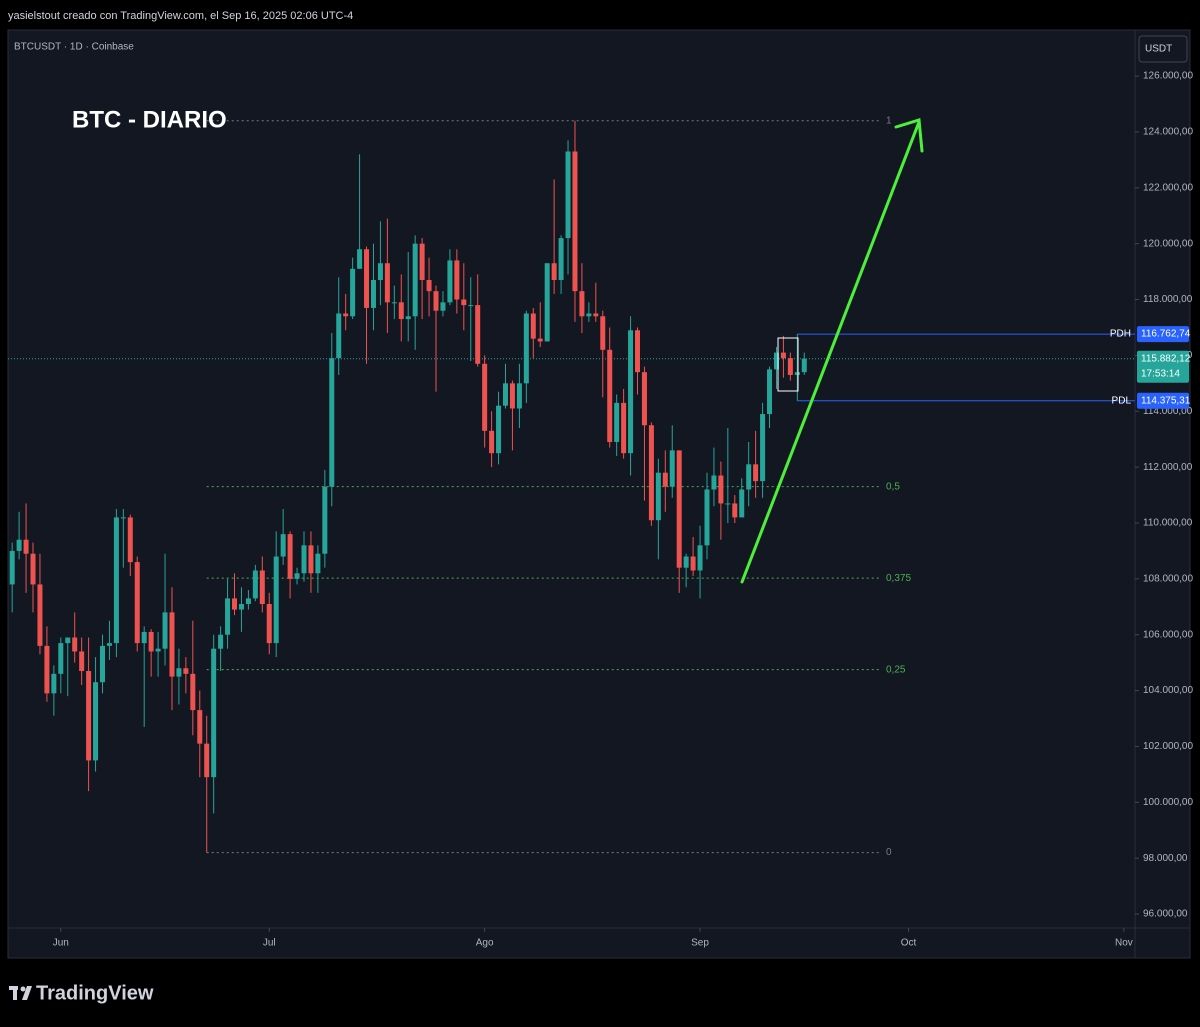 This screenshot has height=1027, width=1200. I want to click on y-tick-label: 124.000,00, so click(1168, 132).